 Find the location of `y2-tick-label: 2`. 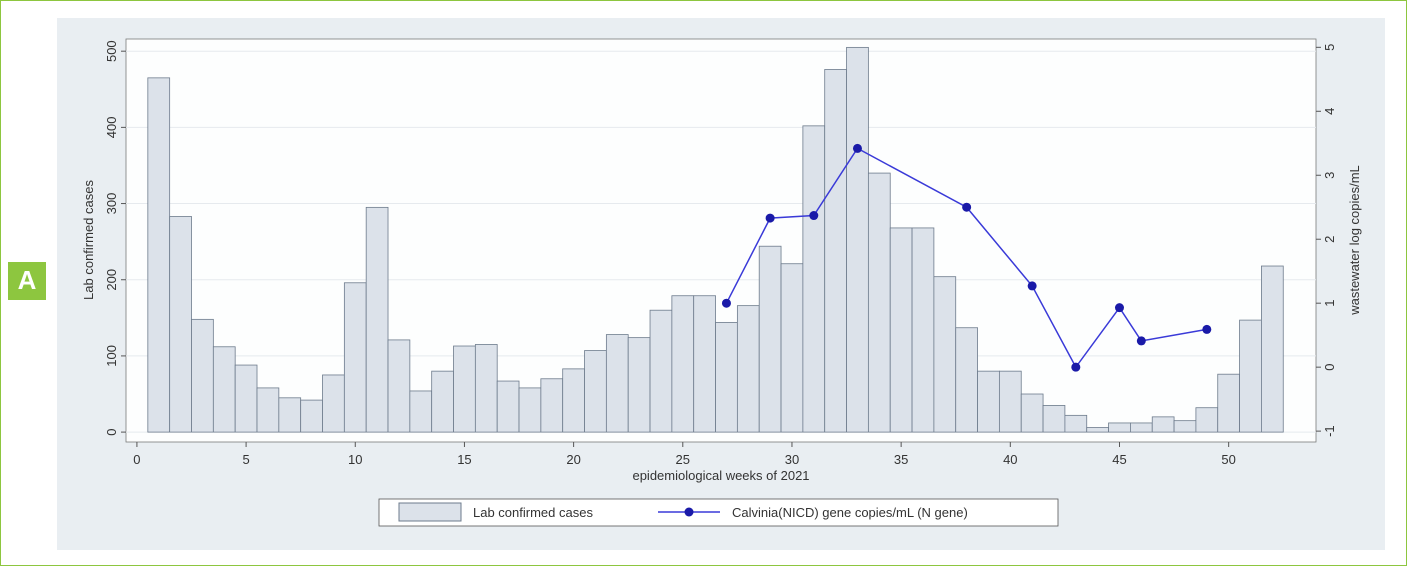

y2-tick-label: 2 is located at coordinates (1329, 239).